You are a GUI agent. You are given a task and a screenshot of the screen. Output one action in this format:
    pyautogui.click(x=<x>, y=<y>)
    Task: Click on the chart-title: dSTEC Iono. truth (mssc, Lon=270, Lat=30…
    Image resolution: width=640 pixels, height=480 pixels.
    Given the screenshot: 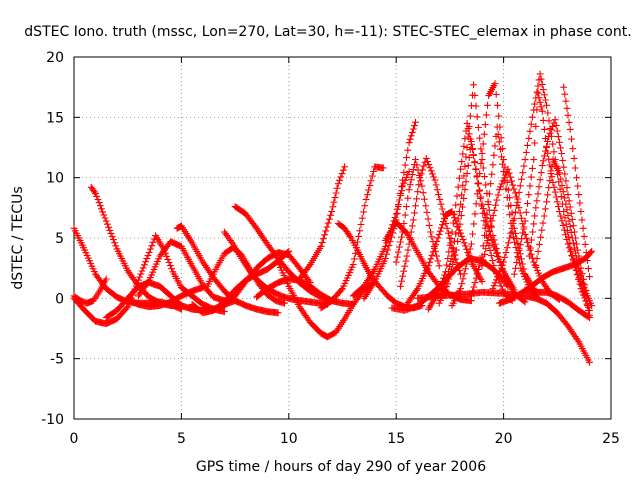 What is the action you would take?
    pyautogui.click(x=327, y=32)
    